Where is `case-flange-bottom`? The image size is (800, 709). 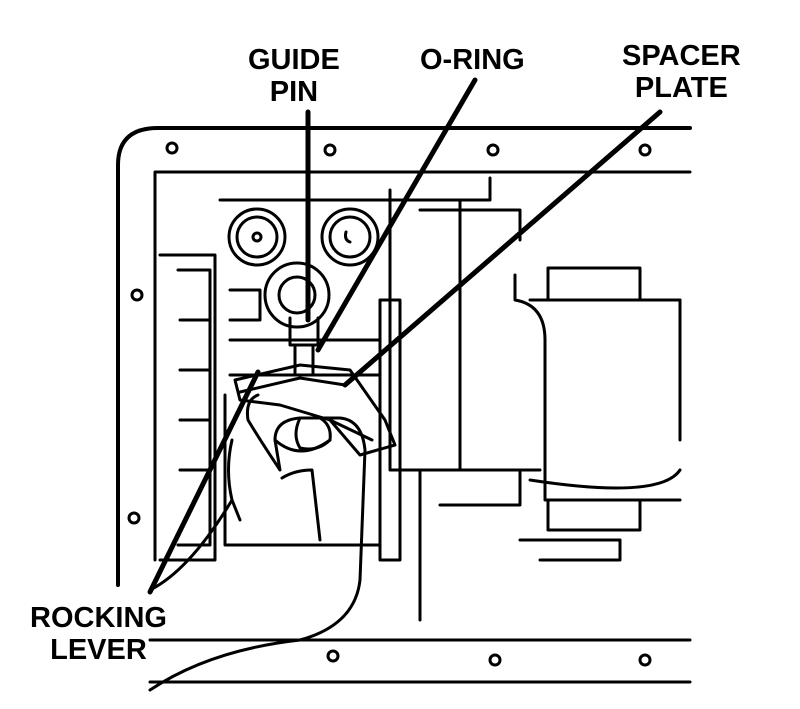
case-flange-bottom is located at coordinates (420, 661).